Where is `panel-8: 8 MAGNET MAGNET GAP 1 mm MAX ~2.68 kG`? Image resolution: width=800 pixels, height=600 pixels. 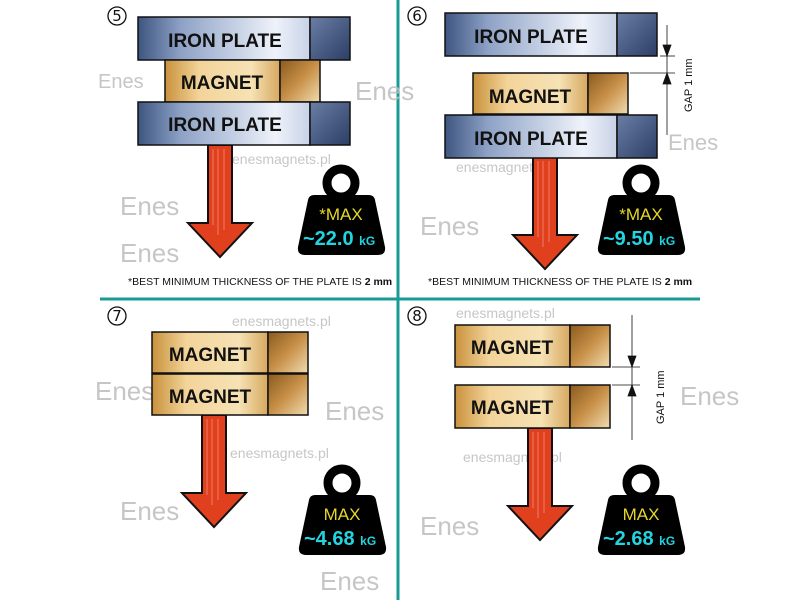
panel-8: 8 MAGNET MAGNET GAP 1 mm MAX ~2.68 kG is located at coordinates (546, 430).